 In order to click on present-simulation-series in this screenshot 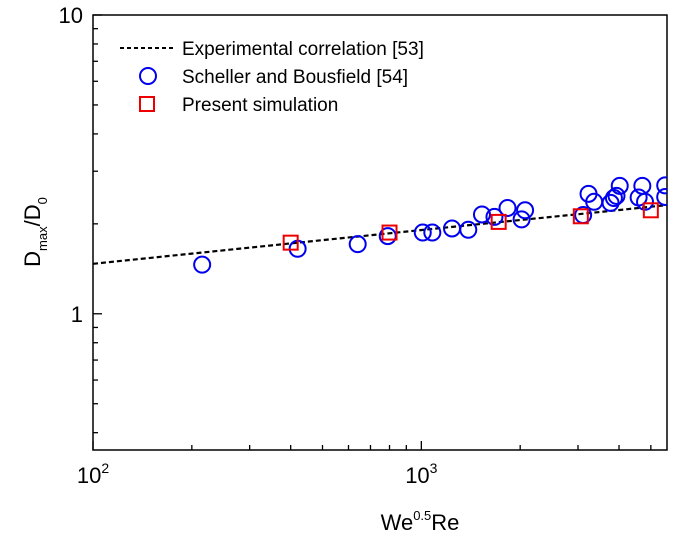, I will do `click(470, 226)`.